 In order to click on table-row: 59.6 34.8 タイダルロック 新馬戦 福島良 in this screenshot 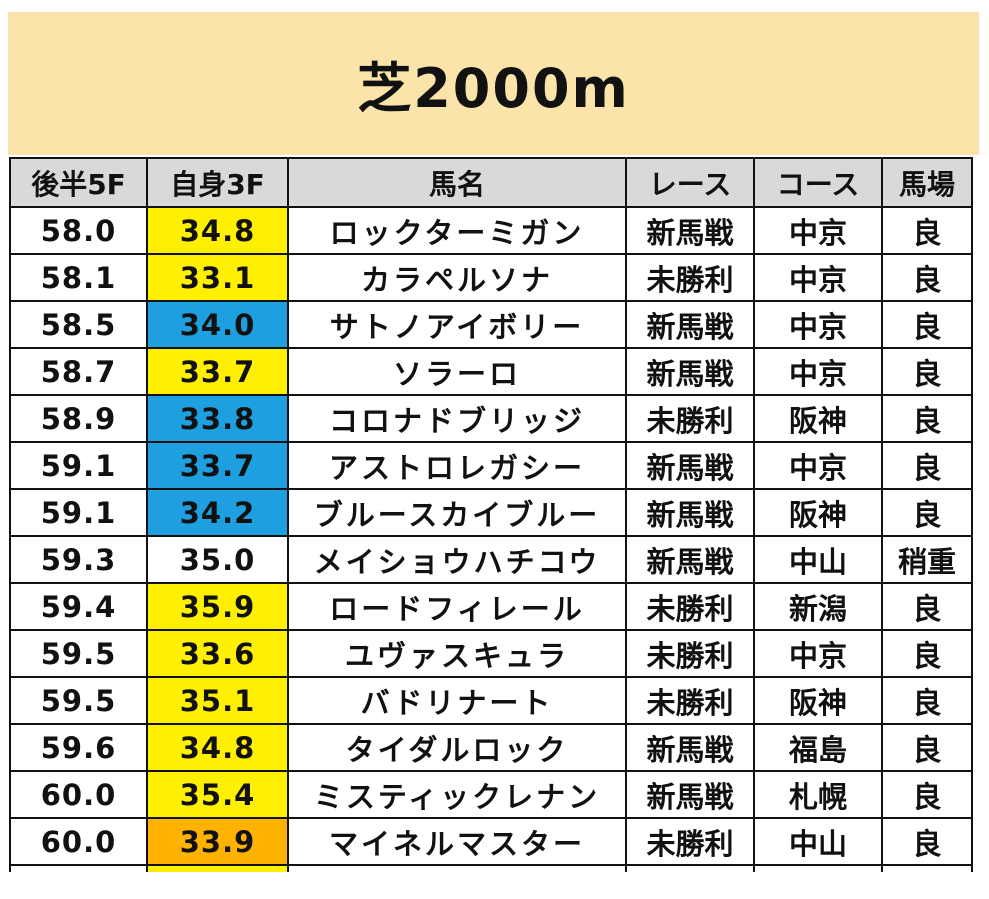, I will do `click(491, 747)`.